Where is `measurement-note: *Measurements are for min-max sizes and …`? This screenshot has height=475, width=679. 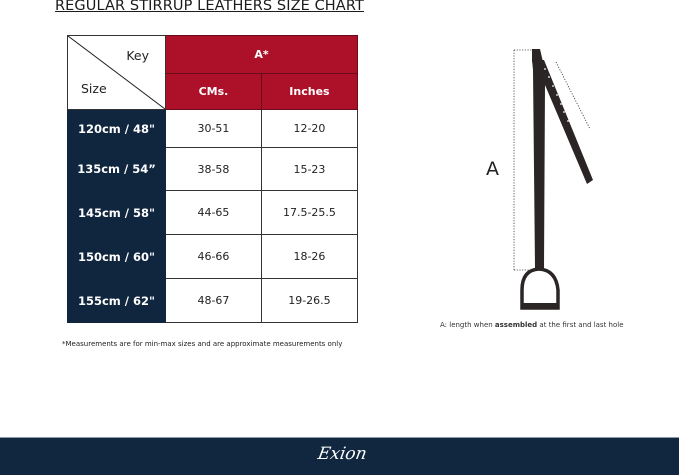 measurement-note: *Measurements are for min-max sizes and … is located at coordinates (202, 344).